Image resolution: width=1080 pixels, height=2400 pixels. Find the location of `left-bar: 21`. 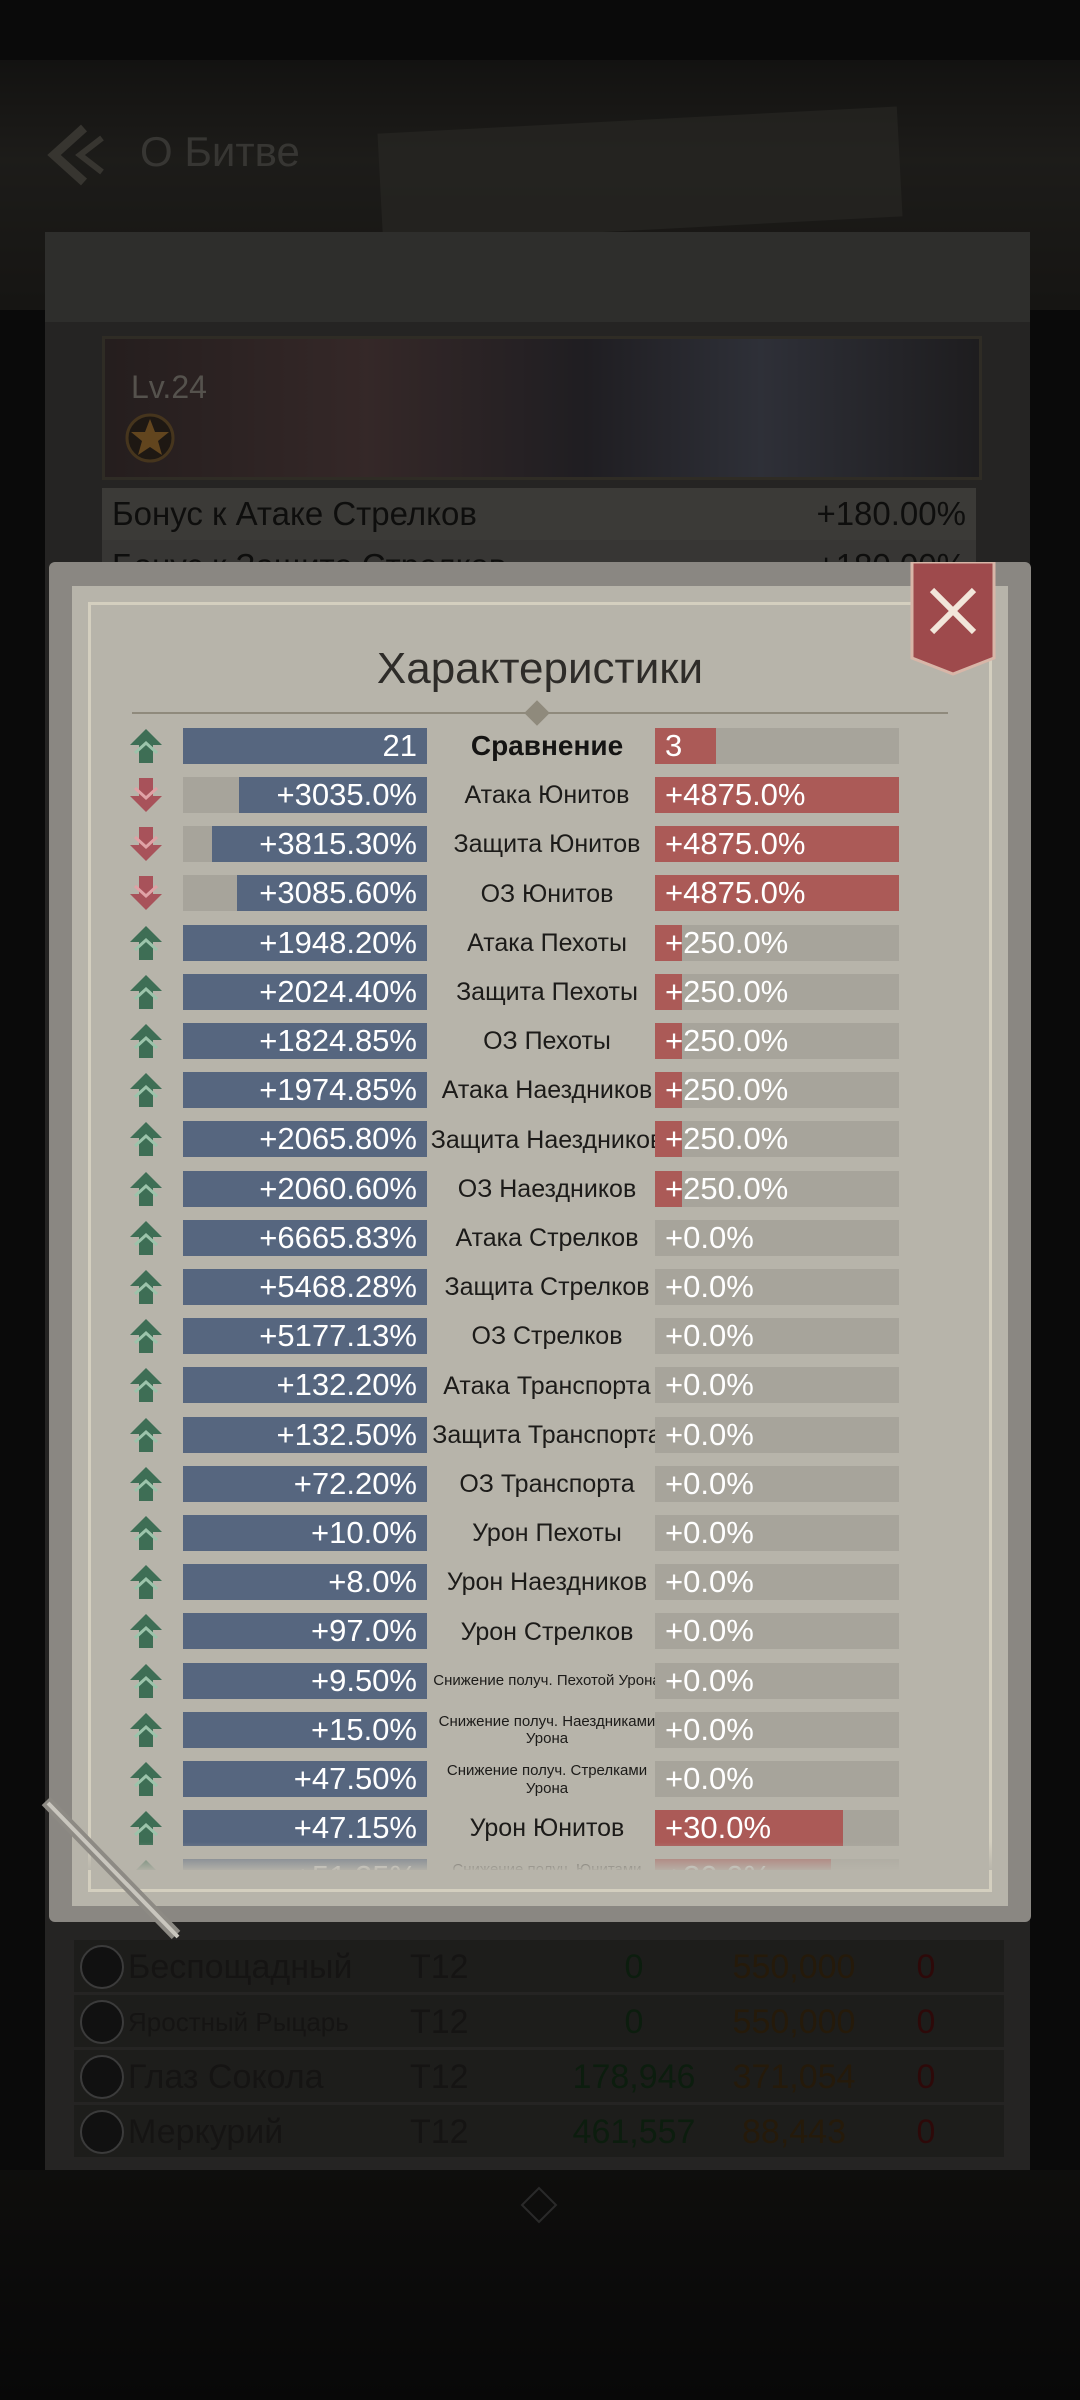

left-bar: 21 is located at coordinates (305, 746).